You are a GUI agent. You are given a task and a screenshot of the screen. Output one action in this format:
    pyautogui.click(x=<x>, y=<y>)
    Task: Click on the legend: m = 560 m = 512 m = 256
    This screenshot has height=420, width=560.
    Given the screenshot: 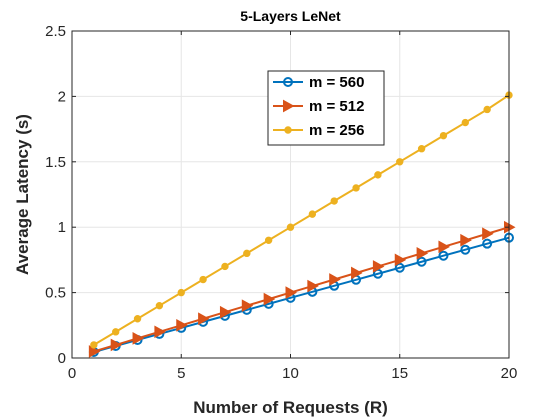 What is the action you would take?
    pyautogui.click(x=326, y=108)
    